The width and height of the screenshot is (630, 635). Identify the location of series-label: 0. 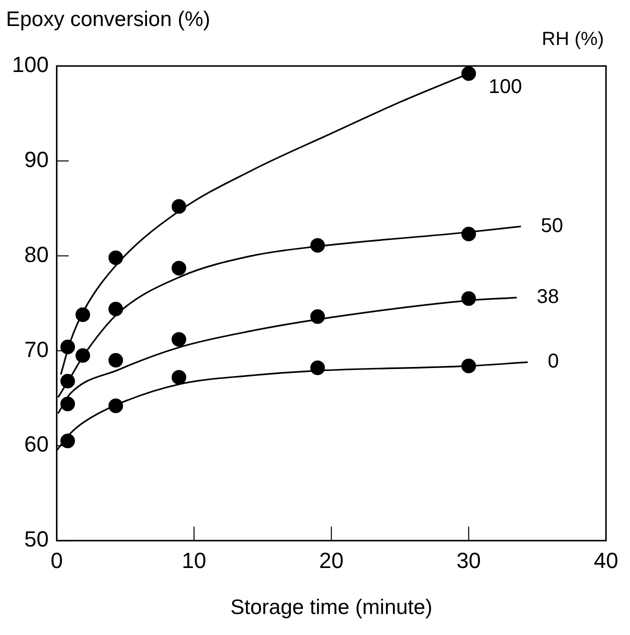
(553, 361).